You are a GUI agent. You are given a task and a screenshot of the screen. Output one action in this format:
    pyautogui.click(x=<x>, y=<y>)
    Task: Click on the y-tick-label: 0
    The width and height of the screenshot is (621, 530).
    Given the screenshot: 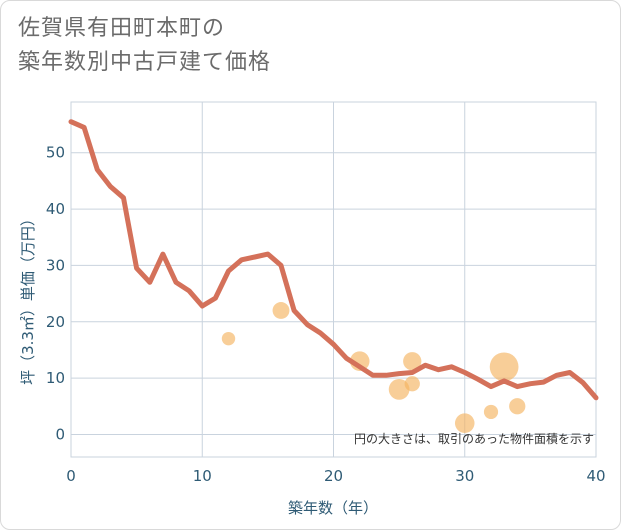 What is the action you would take?
    pyautogui.click(x=60, y=434)
    